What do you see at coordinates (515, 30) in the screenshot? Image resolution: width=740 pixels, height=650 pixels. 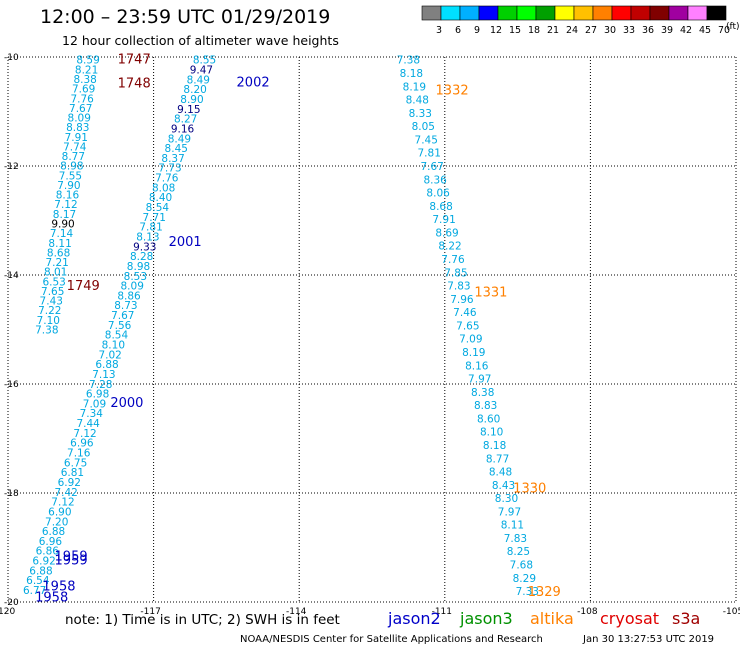 I see `legend-label: 15` at bounding box center [515, 30].